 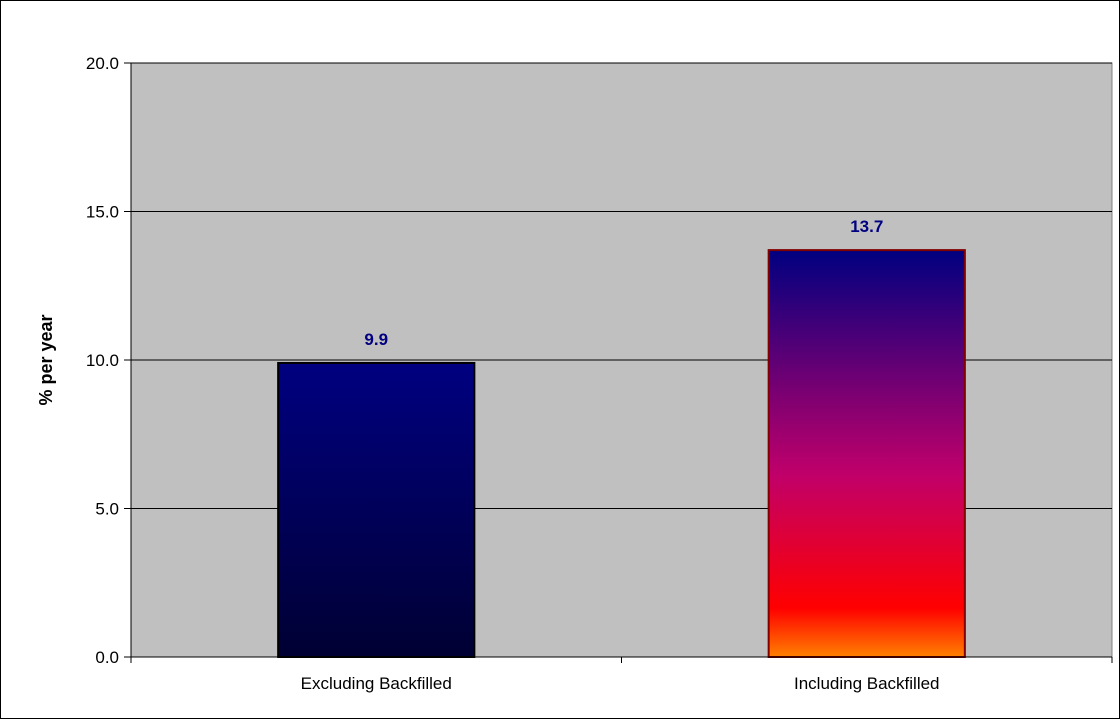 I want to click on data-label: 13.7, so click(x=866, y=226).